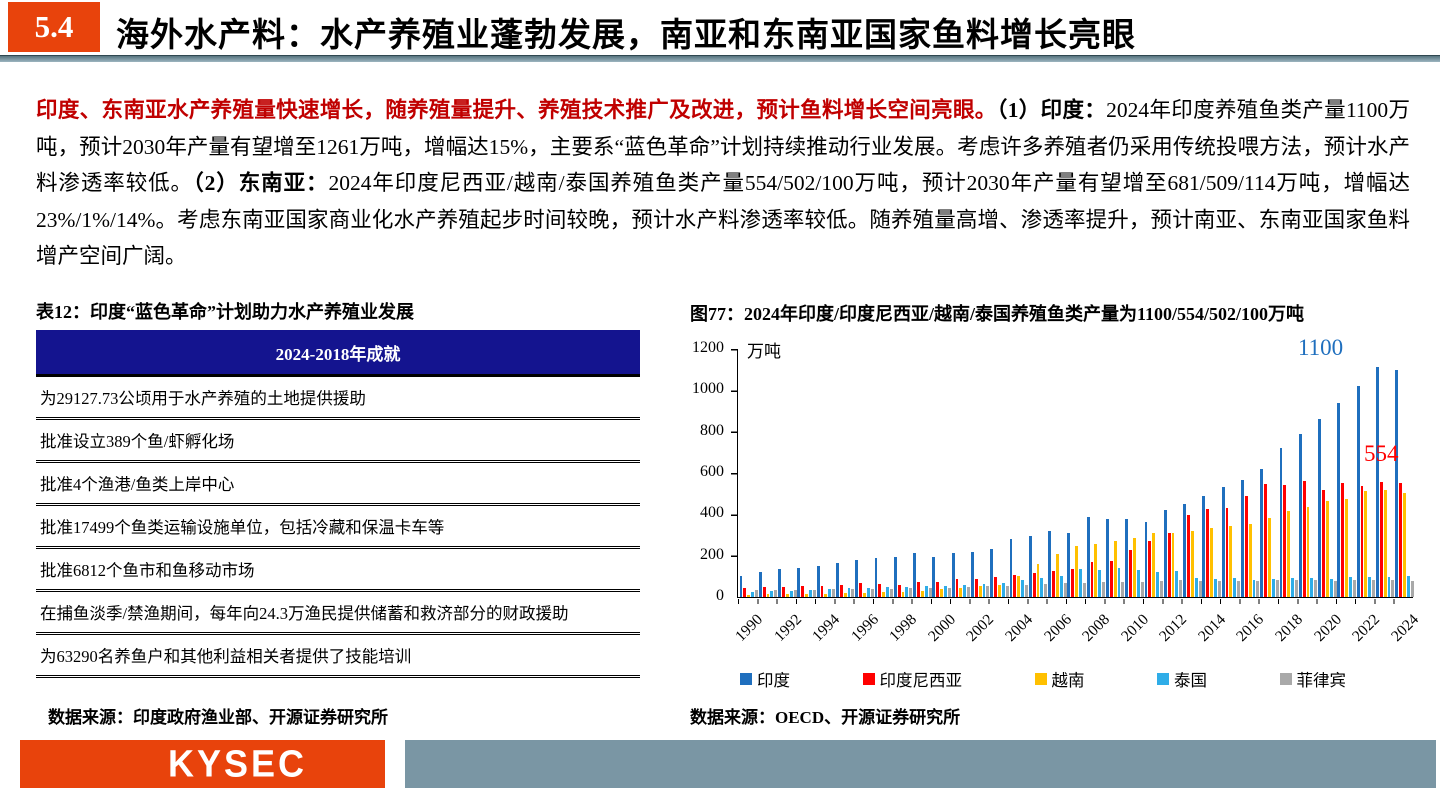 This screenshot has height=810, width=1440. What do you see at coordinates (1321, 680) in the screenshot?
I see `legend-label: 菲律宾` at bounding box center [1321, 680].